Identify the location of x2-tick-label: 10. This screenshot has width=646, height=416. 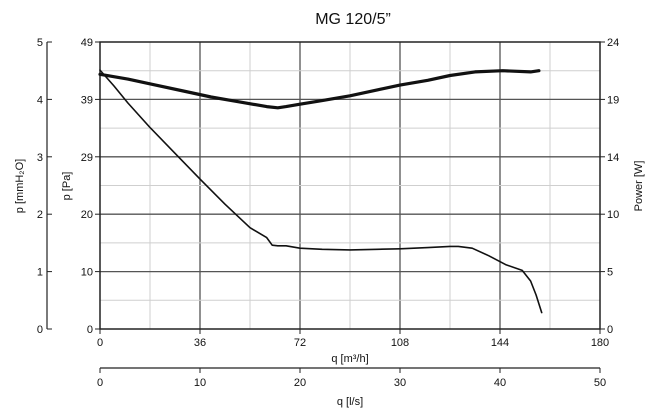
(200, 383).